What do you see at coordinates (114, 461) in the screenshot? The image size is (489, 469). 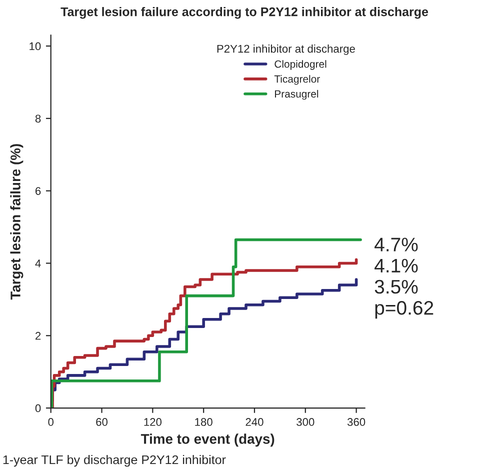 I see `text: 1-year TLF by discharge P2Y12 inhibitor` at bounding box center [114, 461].